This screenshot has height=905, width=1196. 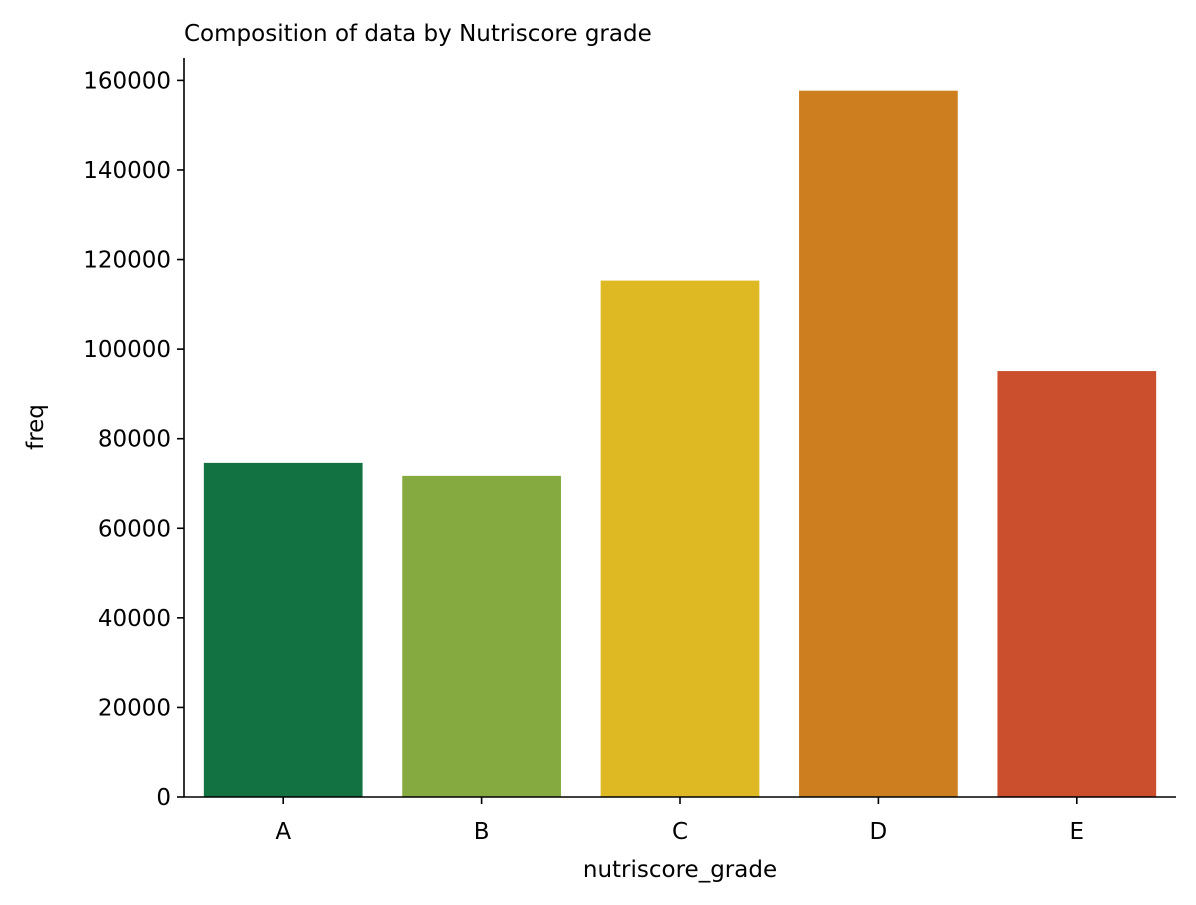 I want to click on bar-a, so click(x=283, y=629).